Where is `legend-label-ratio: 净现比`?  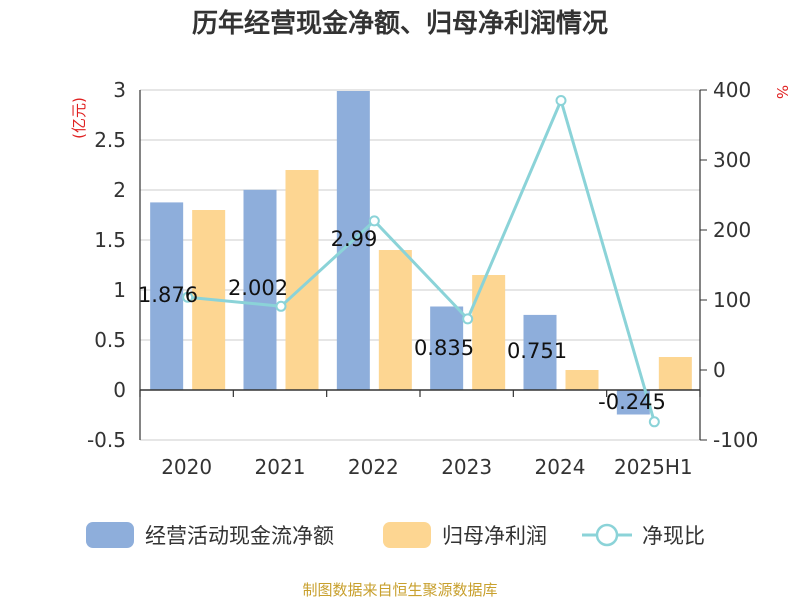 legend-label-ratio: 净现比 is located at coordinates (673, 536).